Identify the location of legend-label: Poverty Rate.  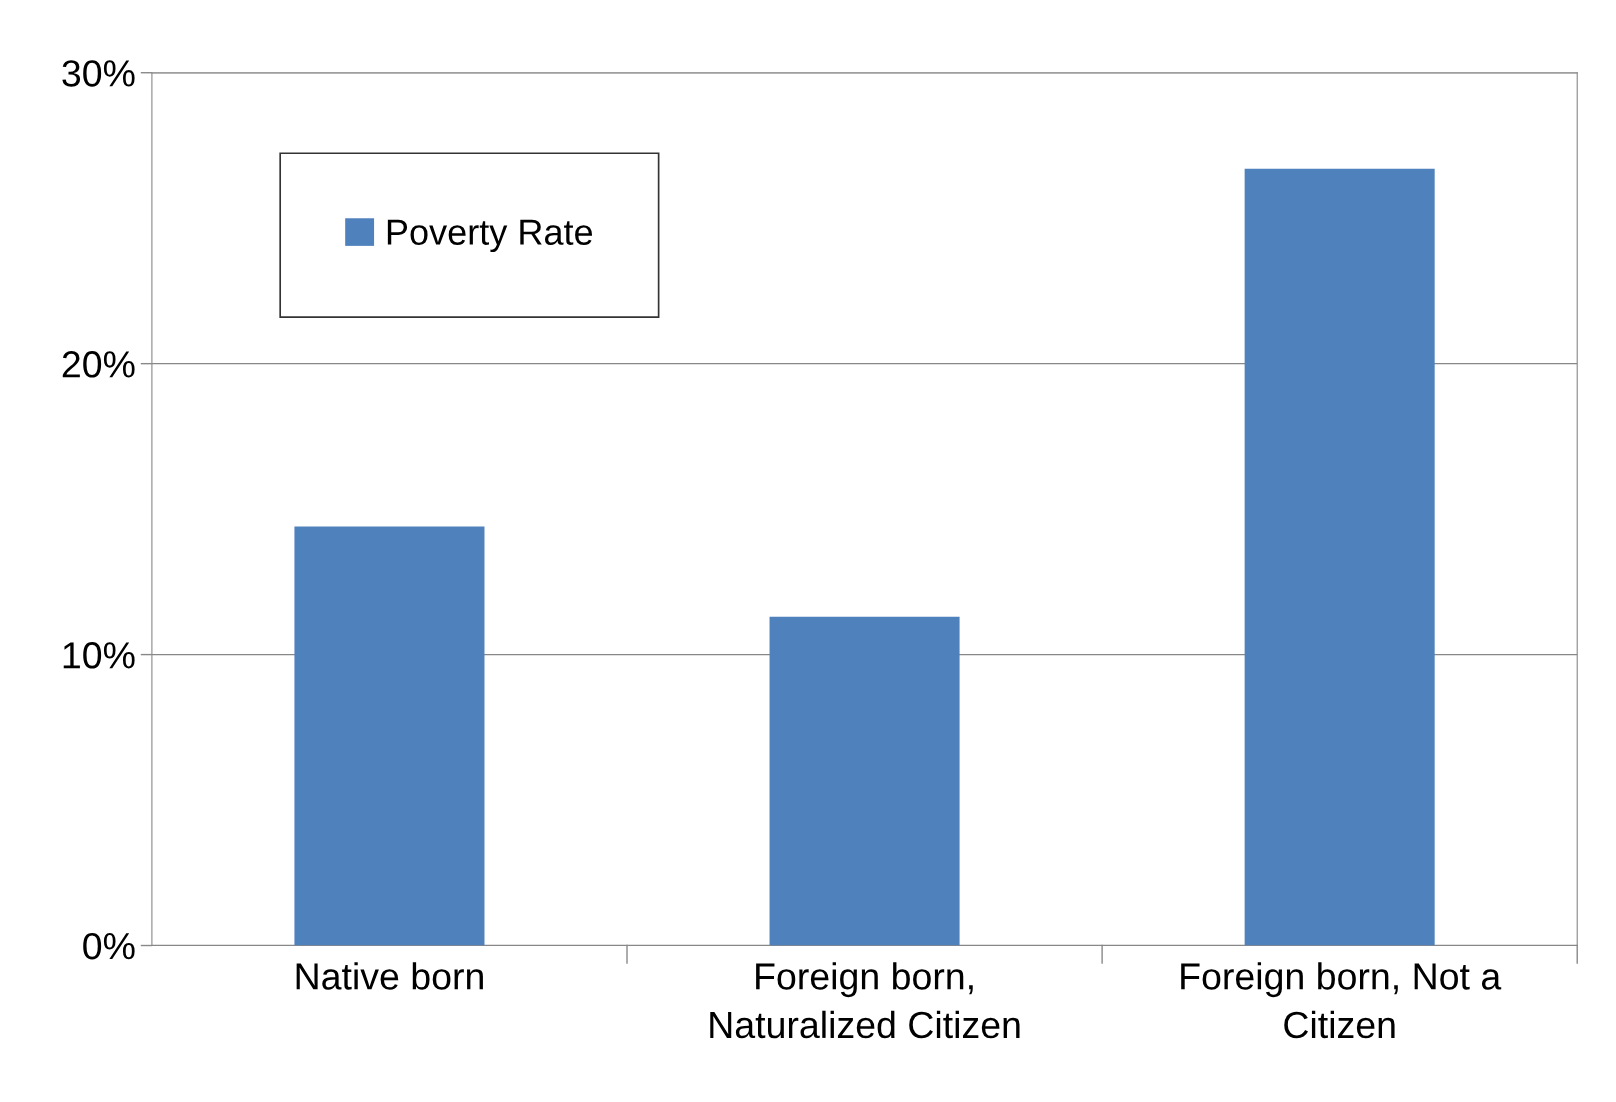
(490, 236).